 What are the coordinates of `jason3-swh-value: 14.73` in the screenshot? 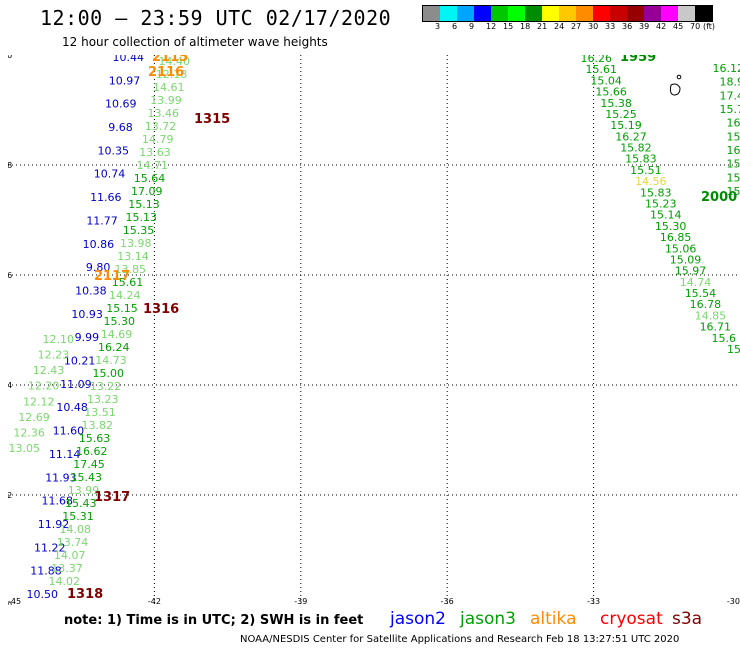 It's located at (111, 360).